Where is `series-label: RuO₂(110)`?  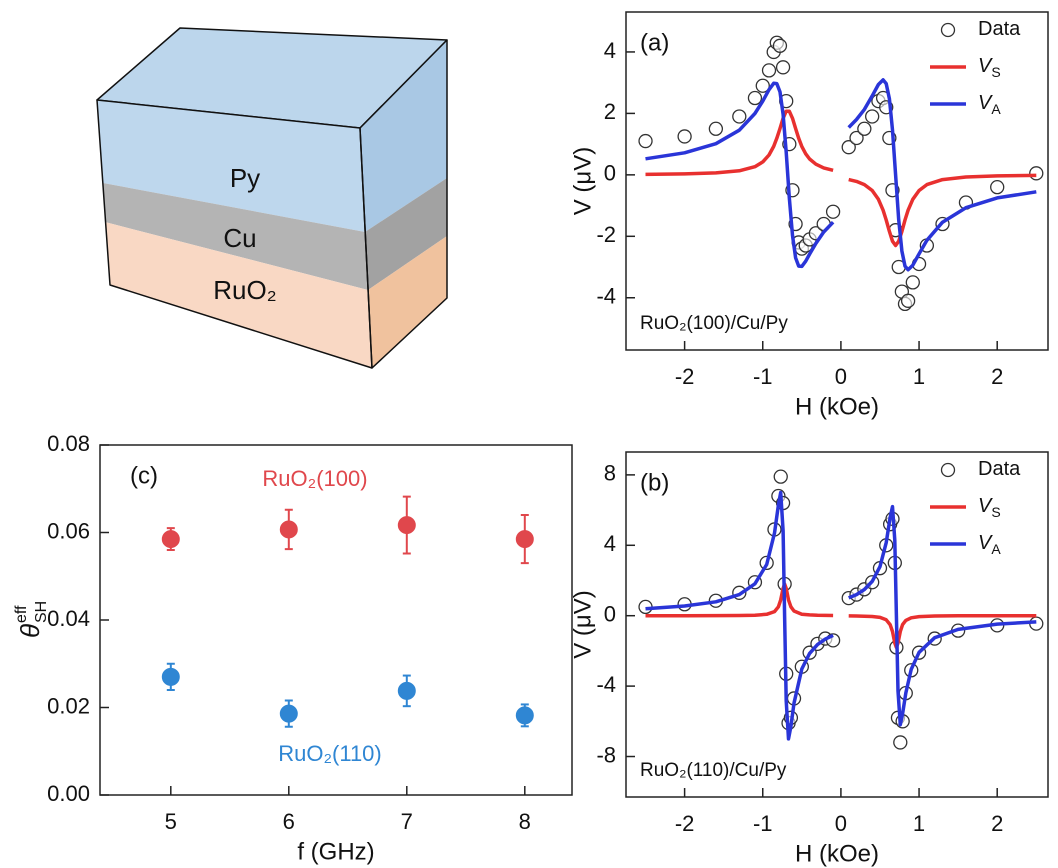
series-label: RuO₂(110) is located at coordinates (330, 753).